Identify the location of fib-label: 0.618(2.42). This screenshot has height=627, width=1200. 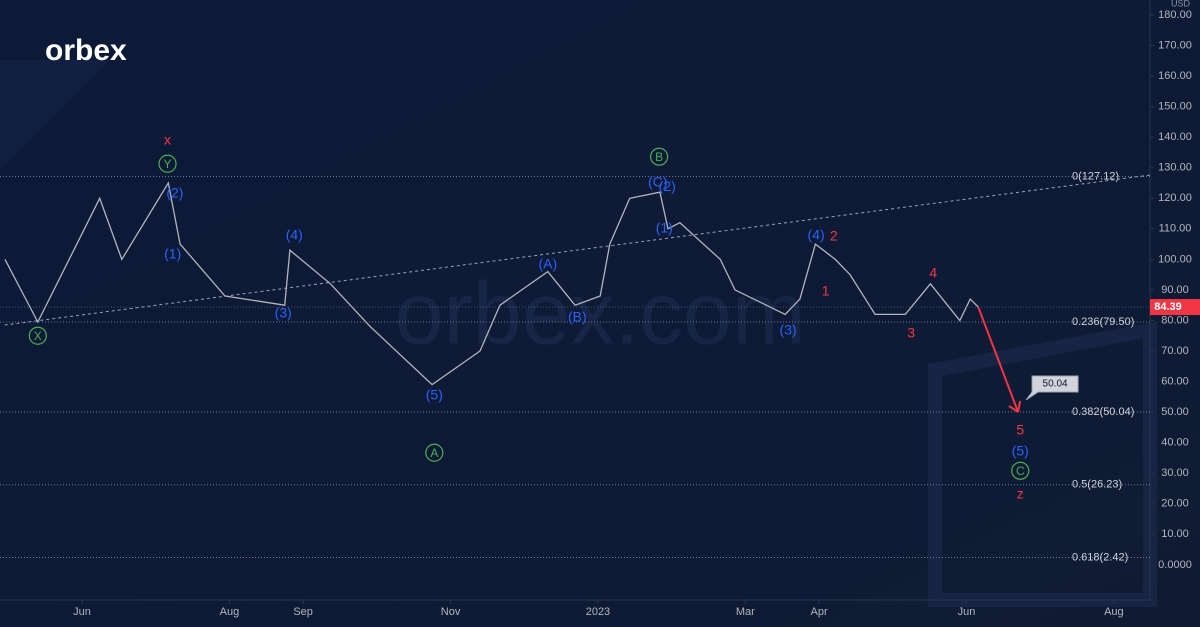
(1100, 557).